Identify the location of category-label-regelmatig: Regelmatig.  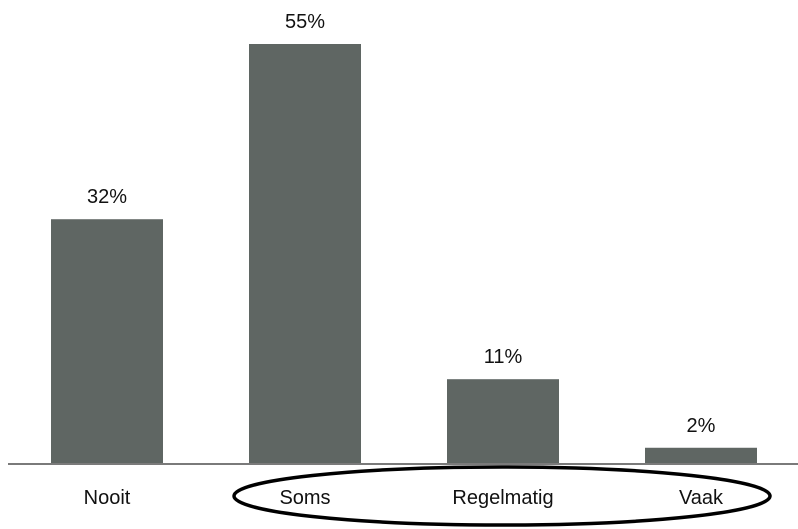
(502, 498).